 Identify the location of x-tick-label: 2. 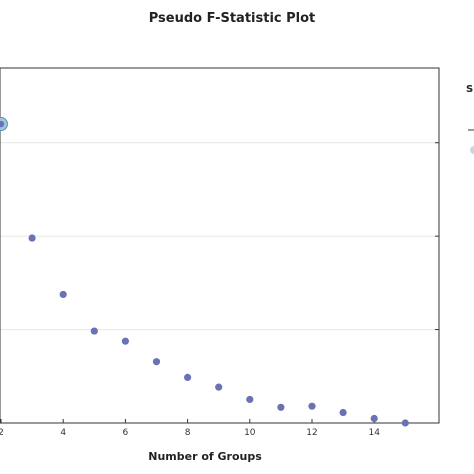
(2, 433).